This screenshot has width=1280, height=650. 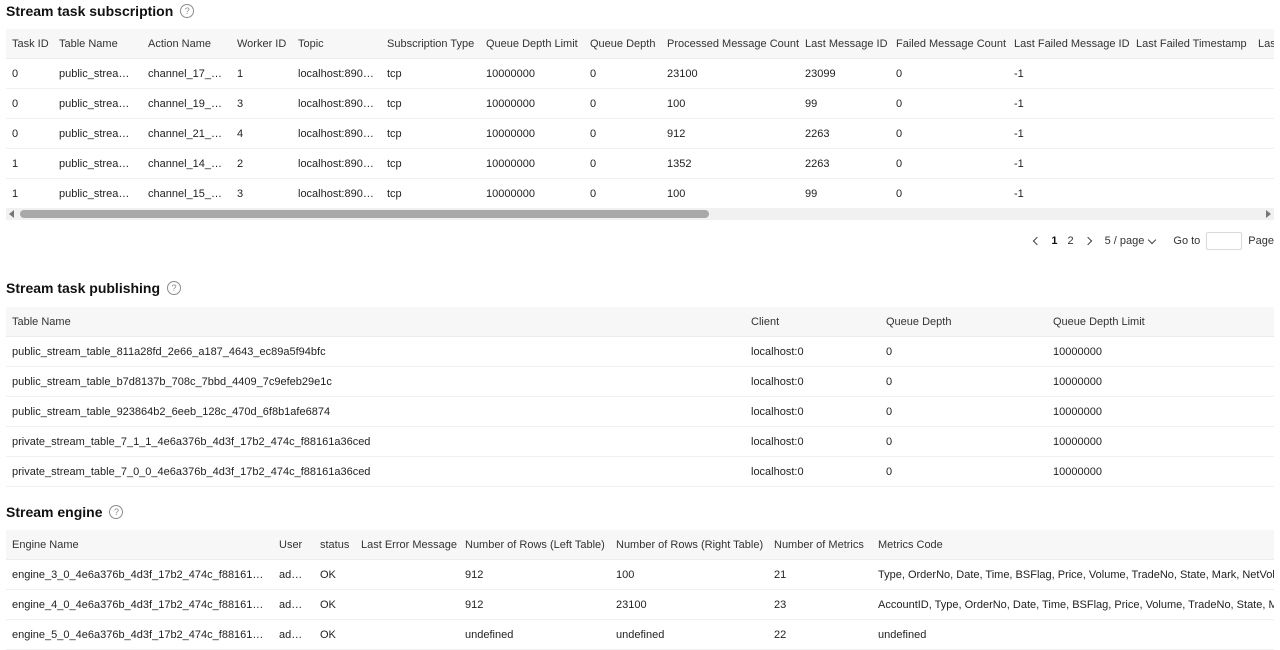 What do you see at coordinates (100, 11) in the screenshot?
I see `subscription-title: Stream task subscription ?` at bounding box center [100, 11].